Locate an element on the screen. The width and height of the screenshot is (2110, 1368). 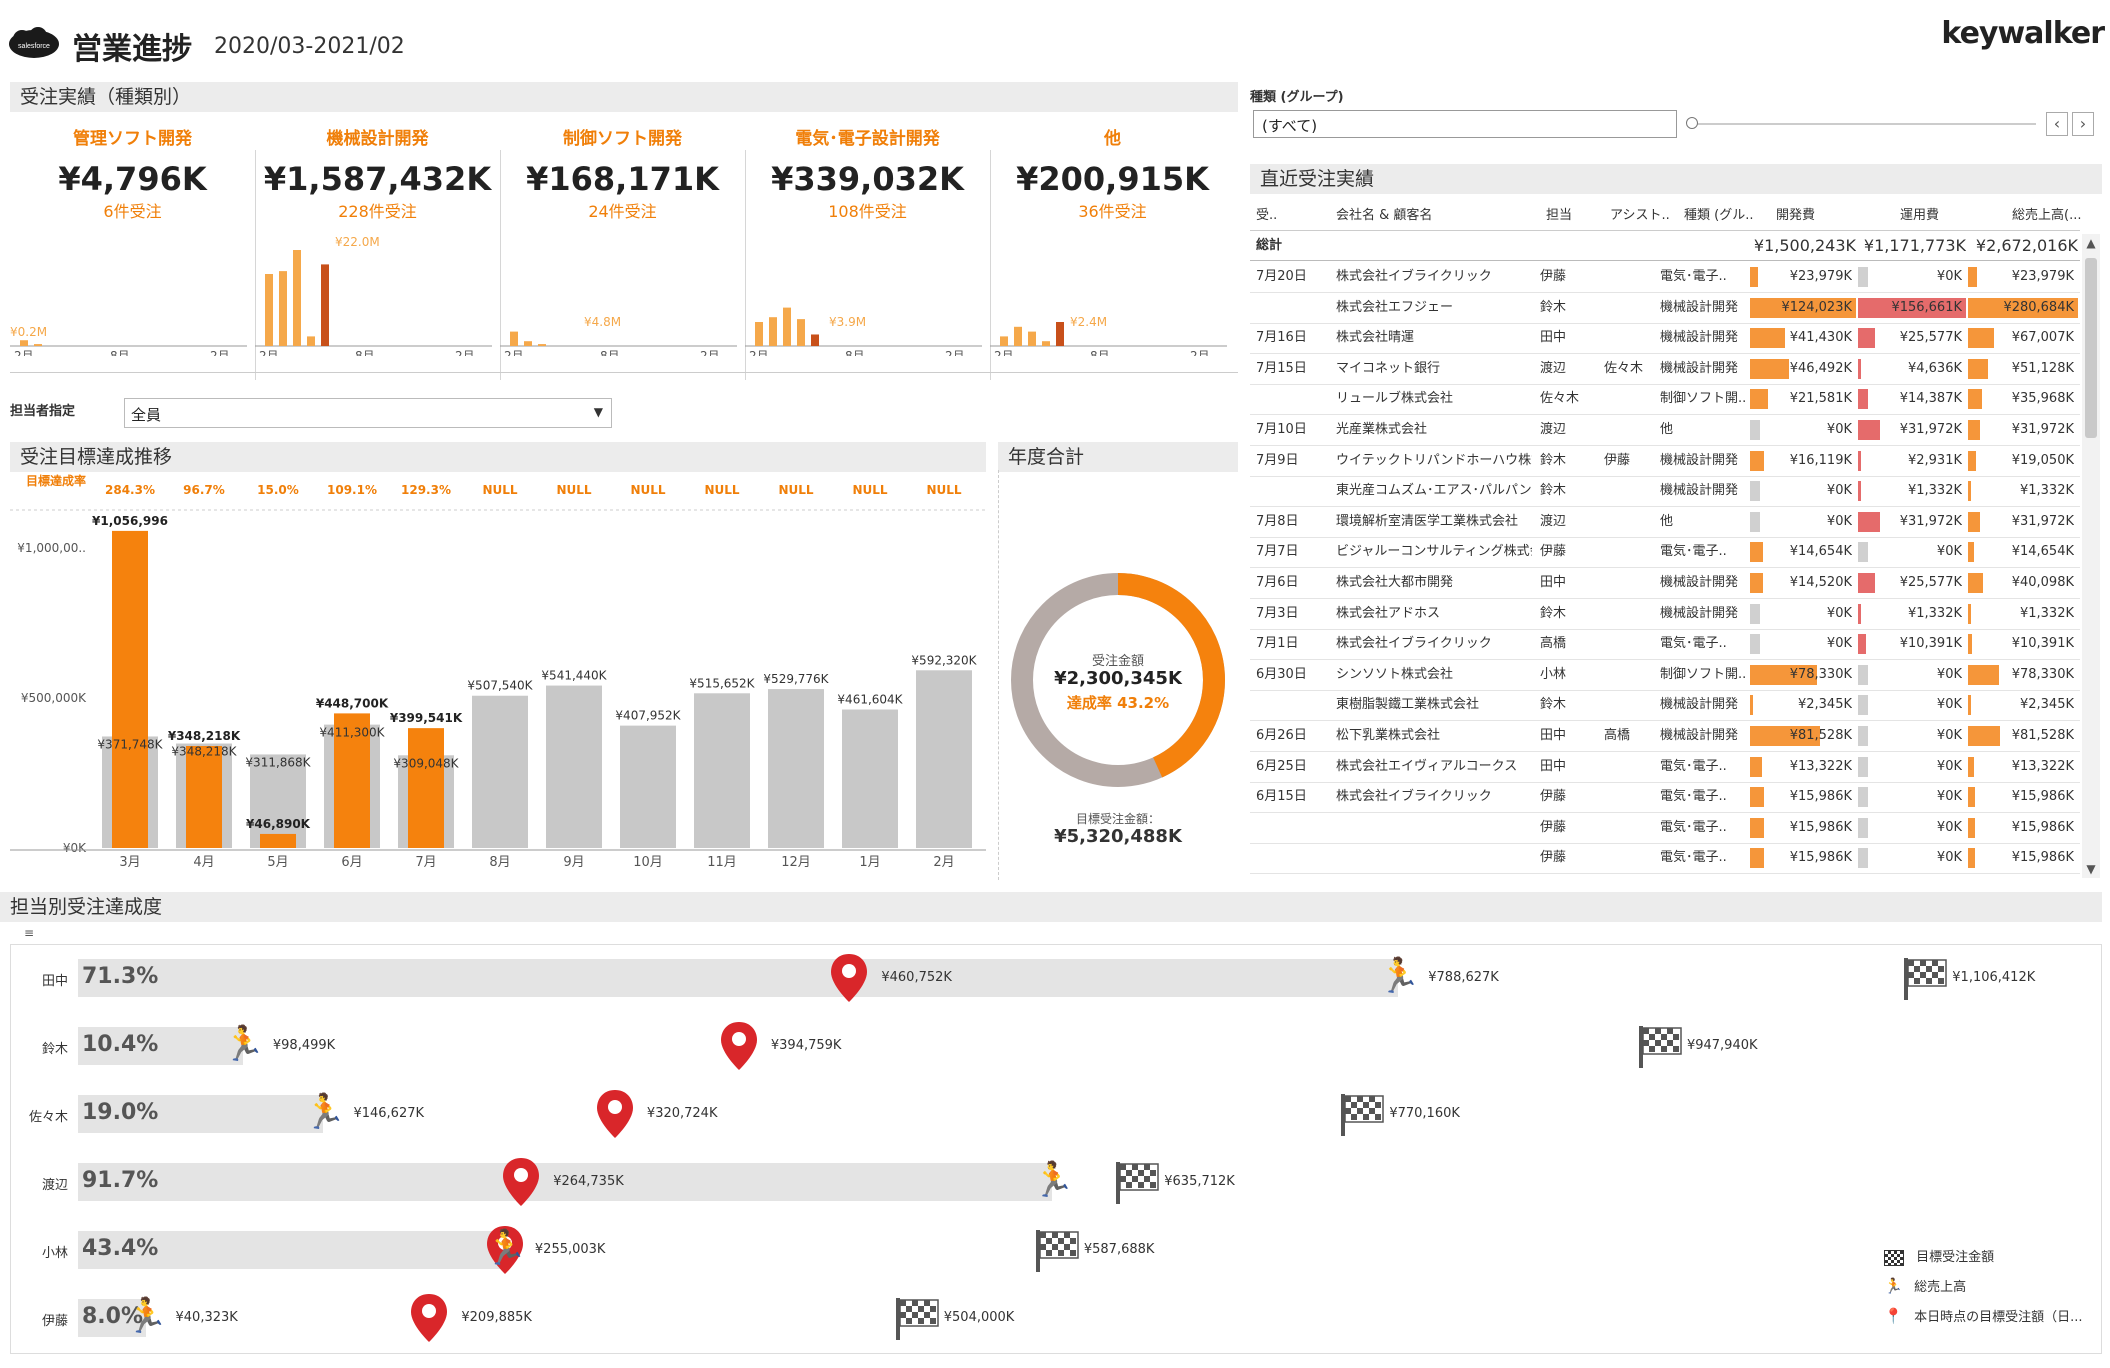
month-tick: 5月 is located at coordinates (277, 862).